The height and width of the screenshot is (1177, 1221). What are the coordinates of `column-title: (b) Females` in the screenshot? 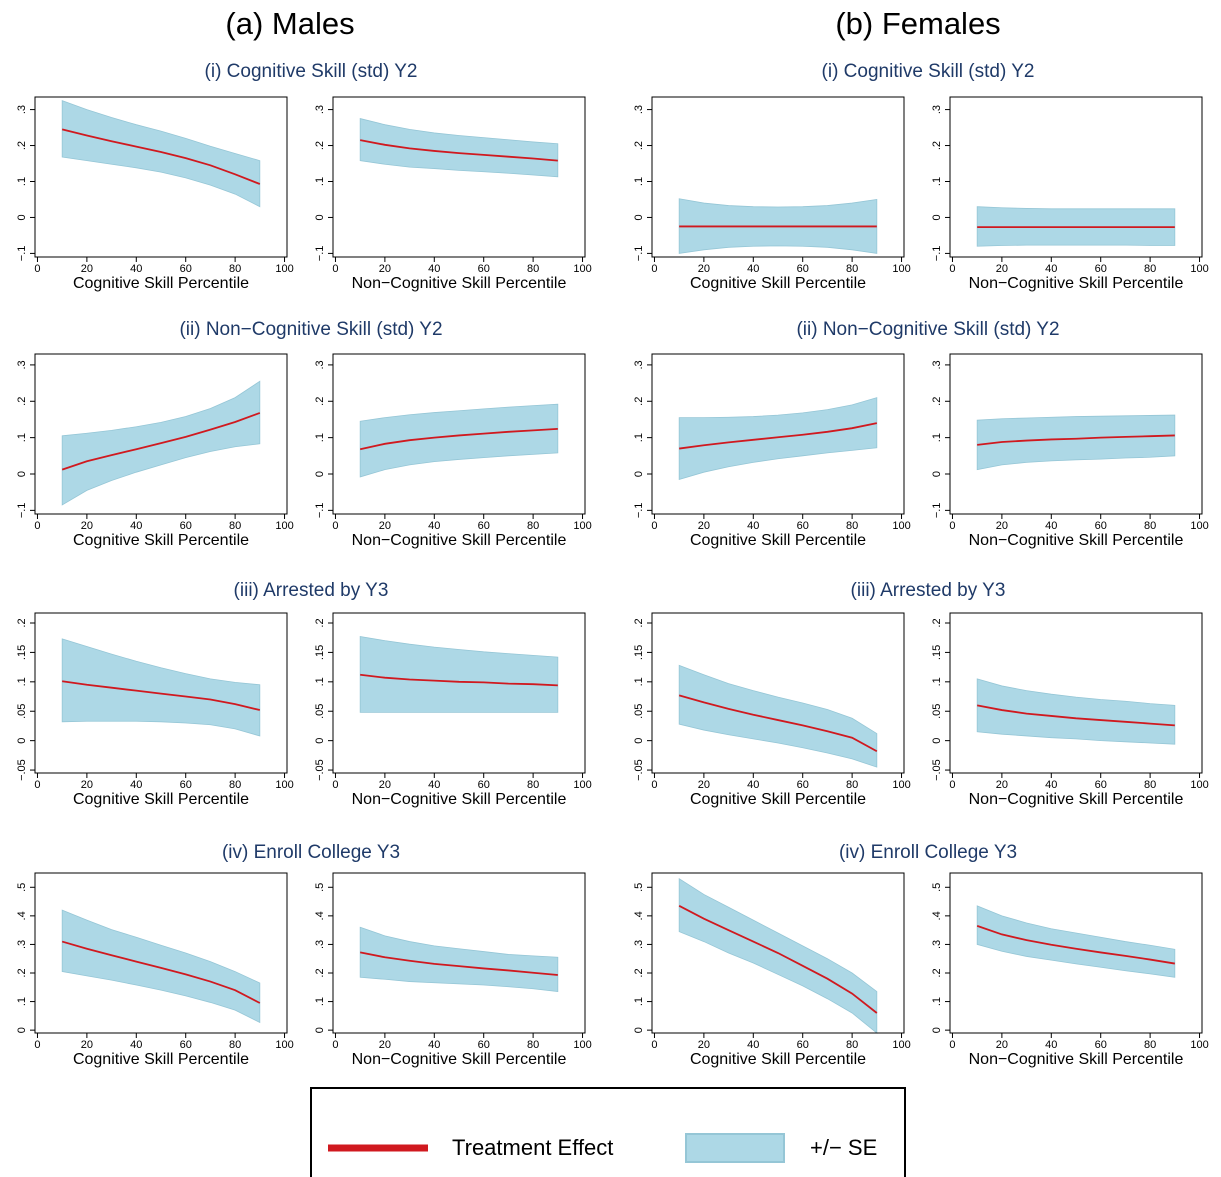 It's located at (917, 23).